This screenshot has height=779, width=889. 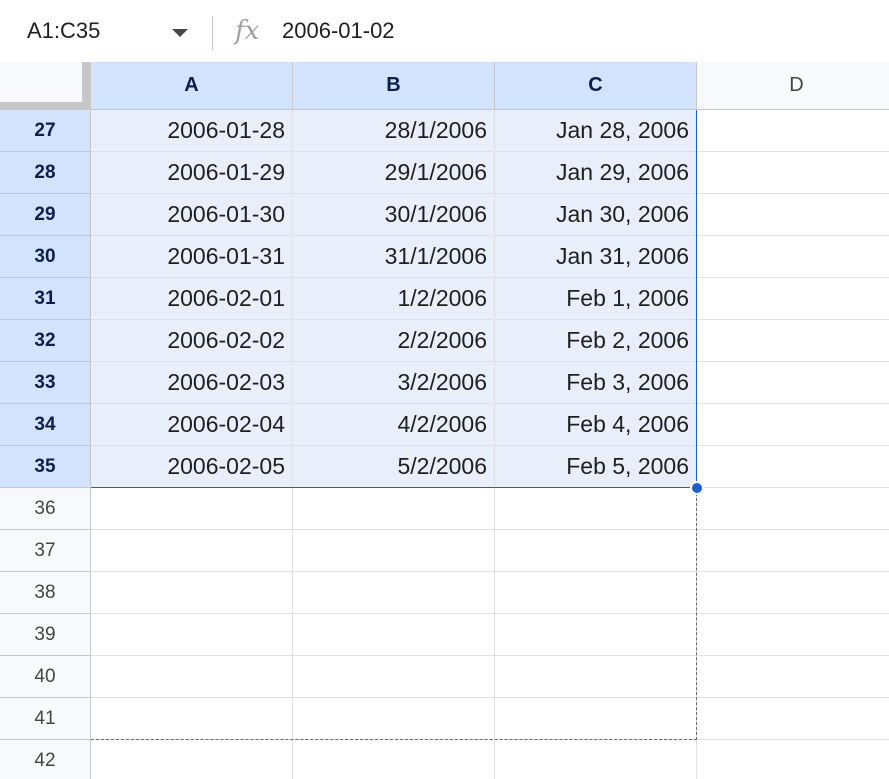 I want to click on name-box: A1:C35, so click(x=102, y=31).